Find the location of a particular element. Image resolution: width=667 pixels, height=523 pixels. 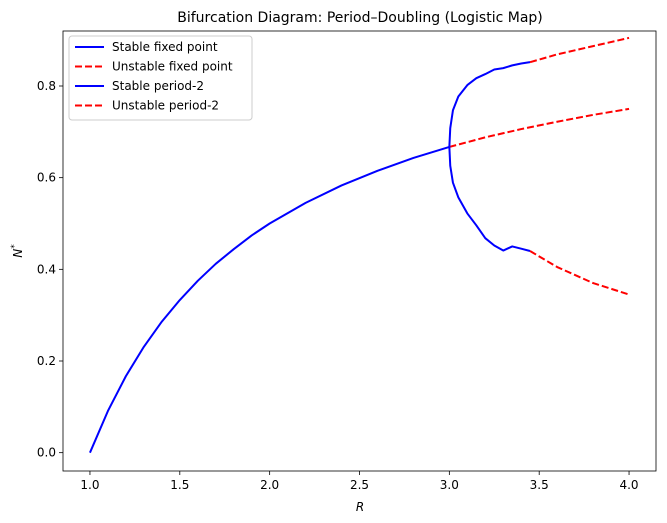

legend-label-unstable-period-2: Unstable period-2 is located at coordinates (165, 106).